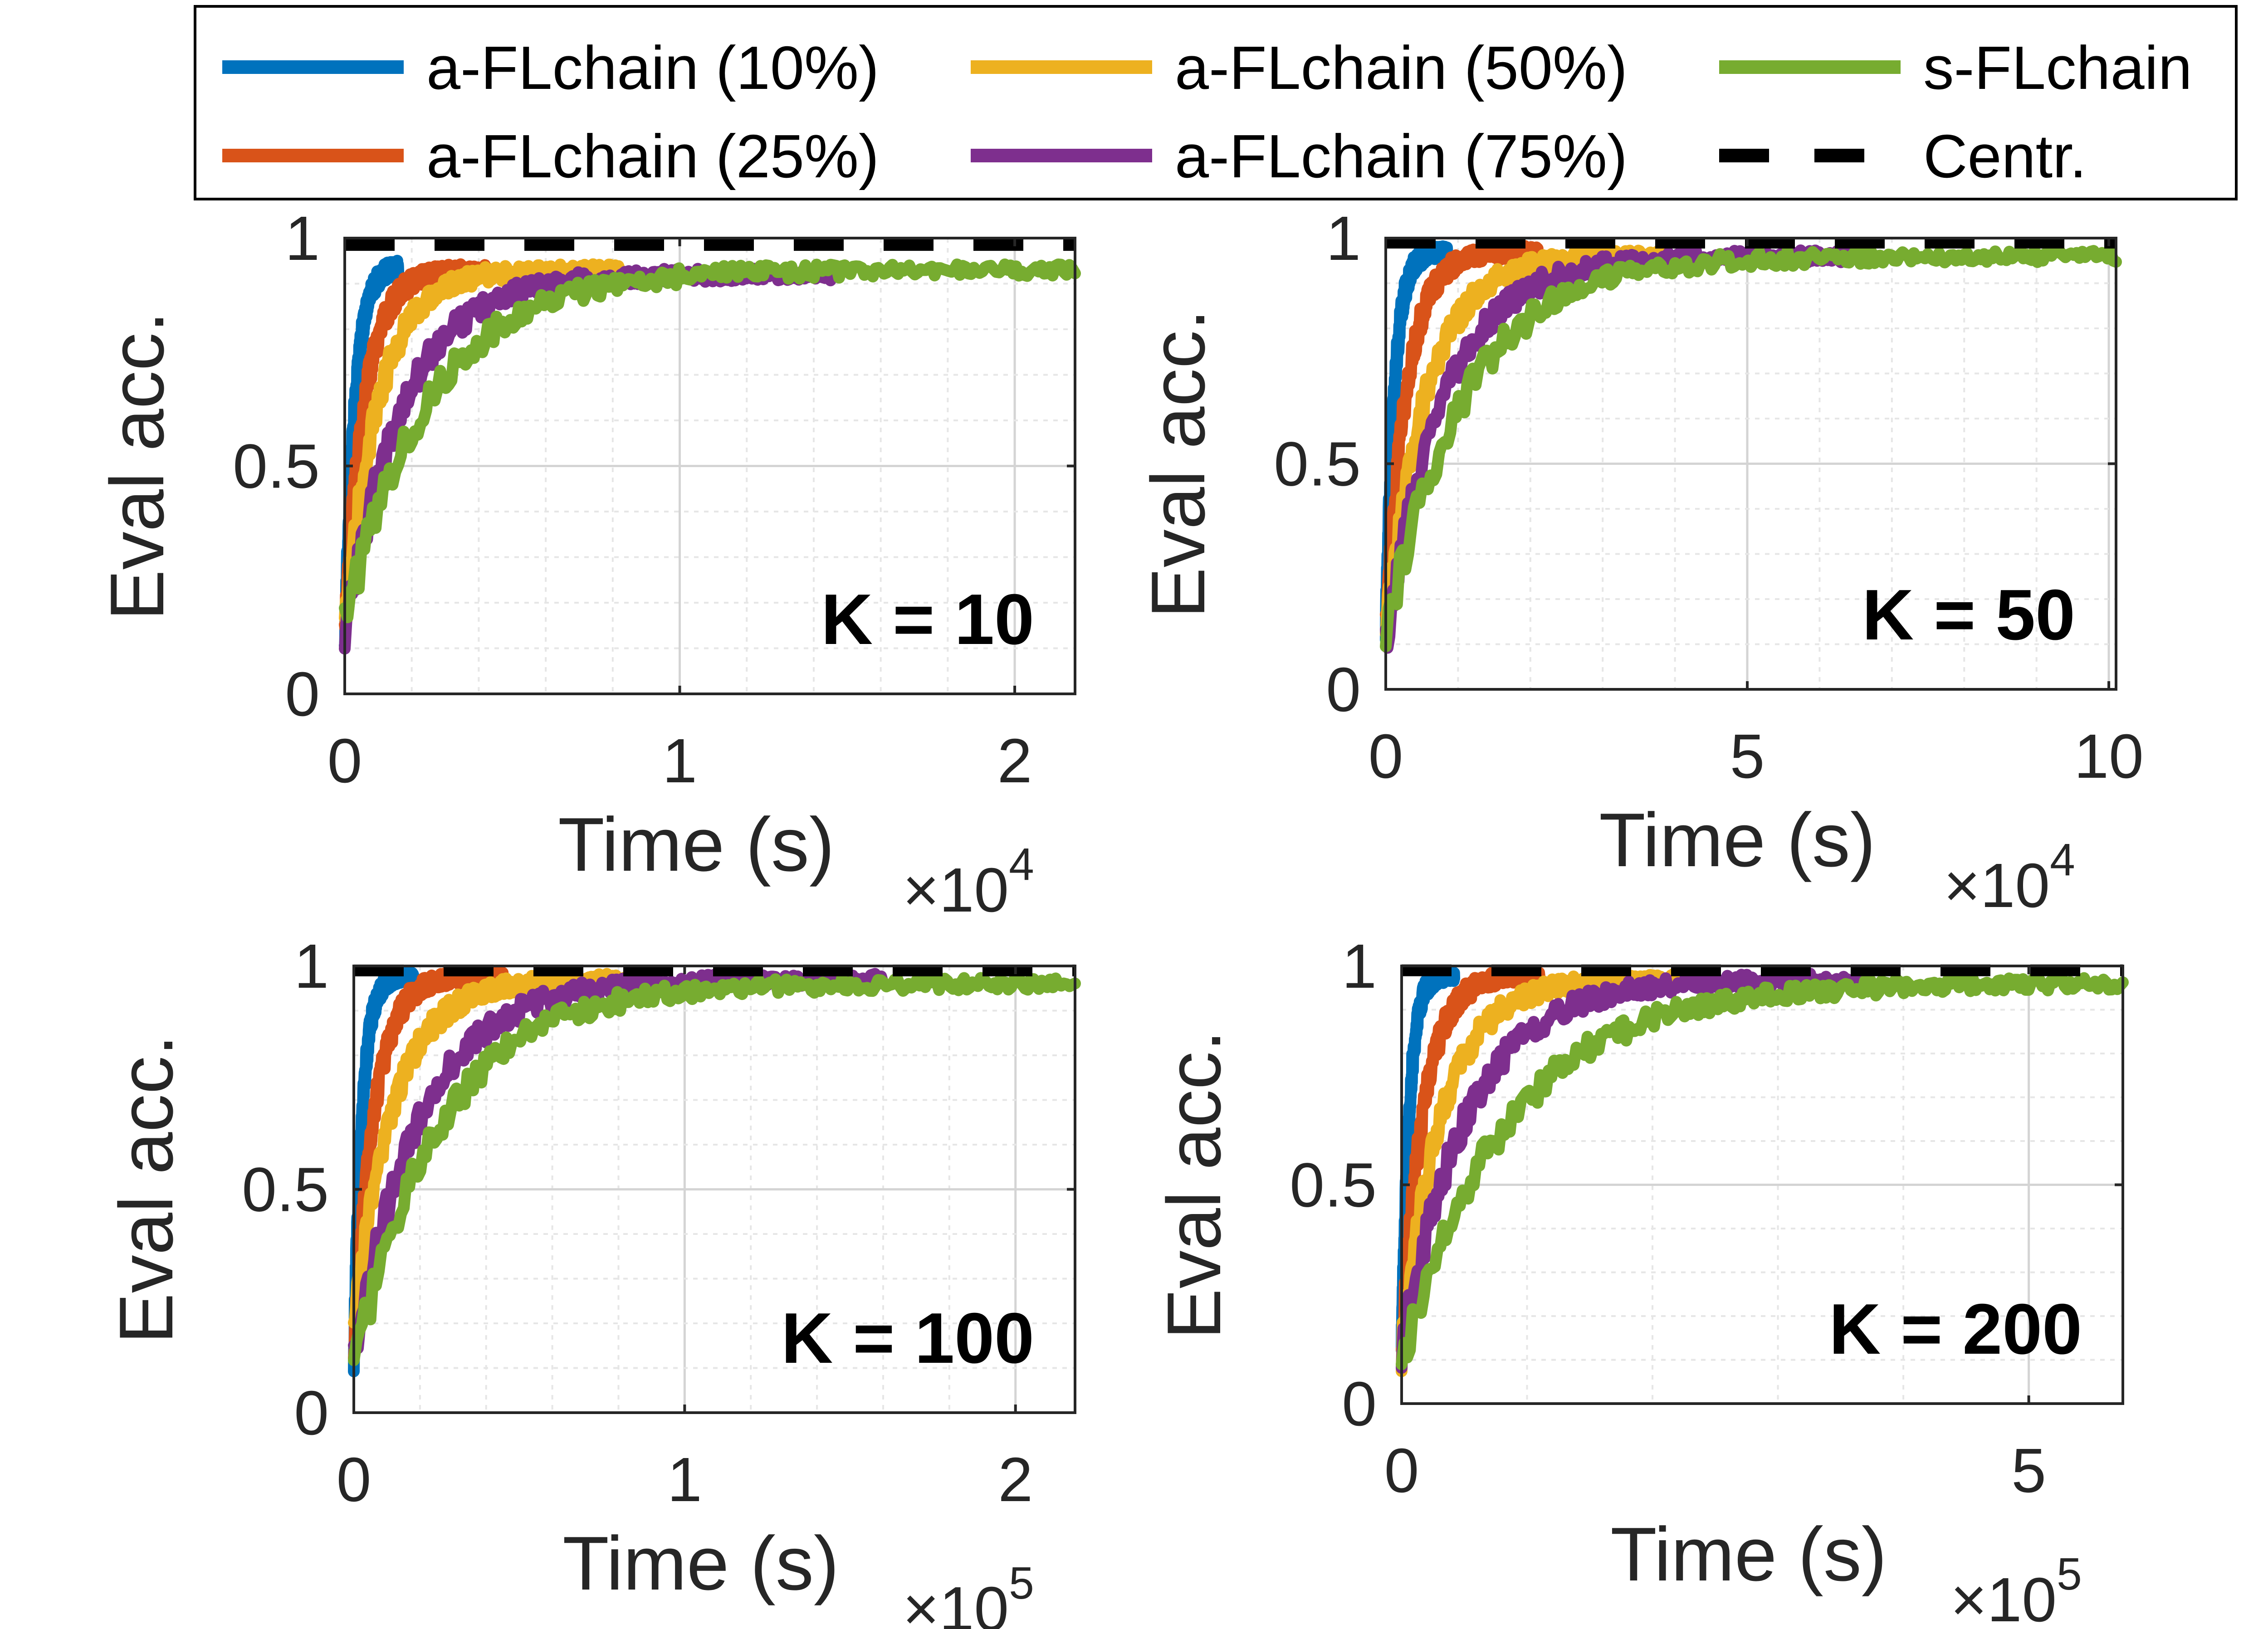  I want to click on legend-entry: a-FLchain (50%), so click(1299, 68).